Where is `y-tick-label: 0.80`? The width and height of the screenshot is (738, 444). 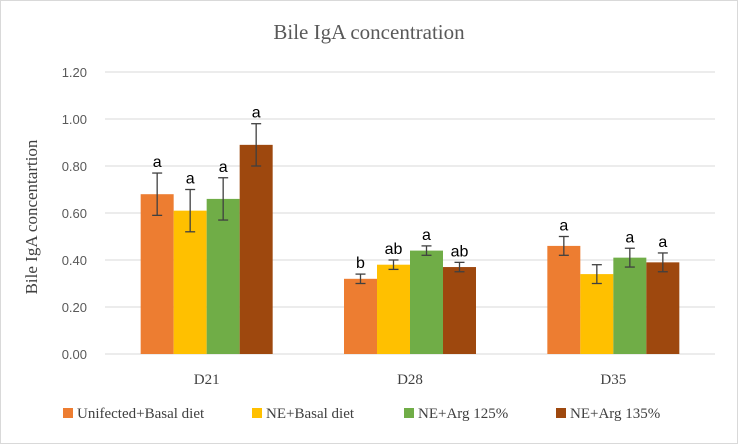 y-tick-label: 0.80 is located at coordinates (74, 166).